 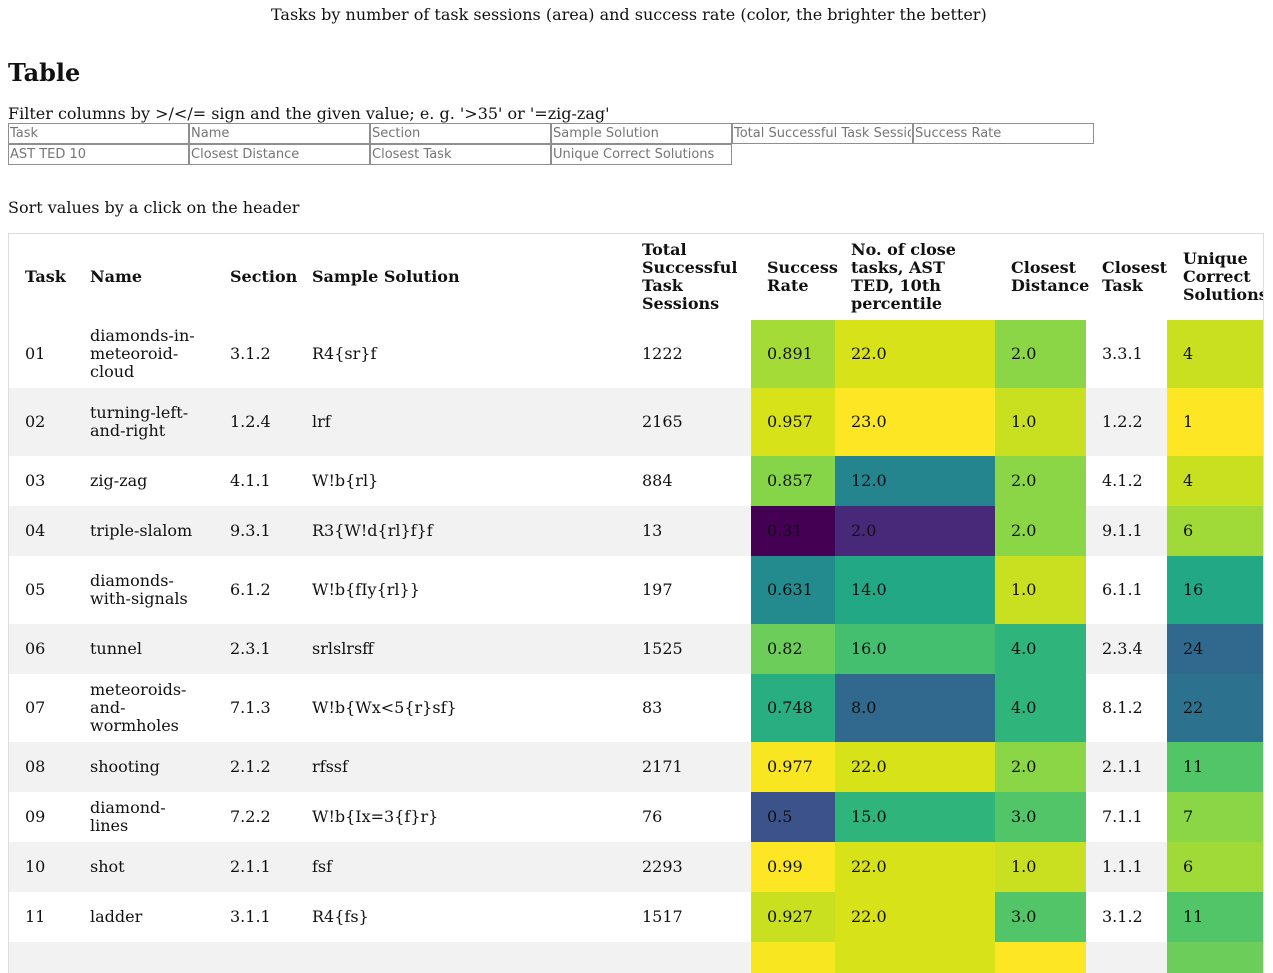 I want to click on cell-total-sessions: 2165, so click(x=662, y=421).